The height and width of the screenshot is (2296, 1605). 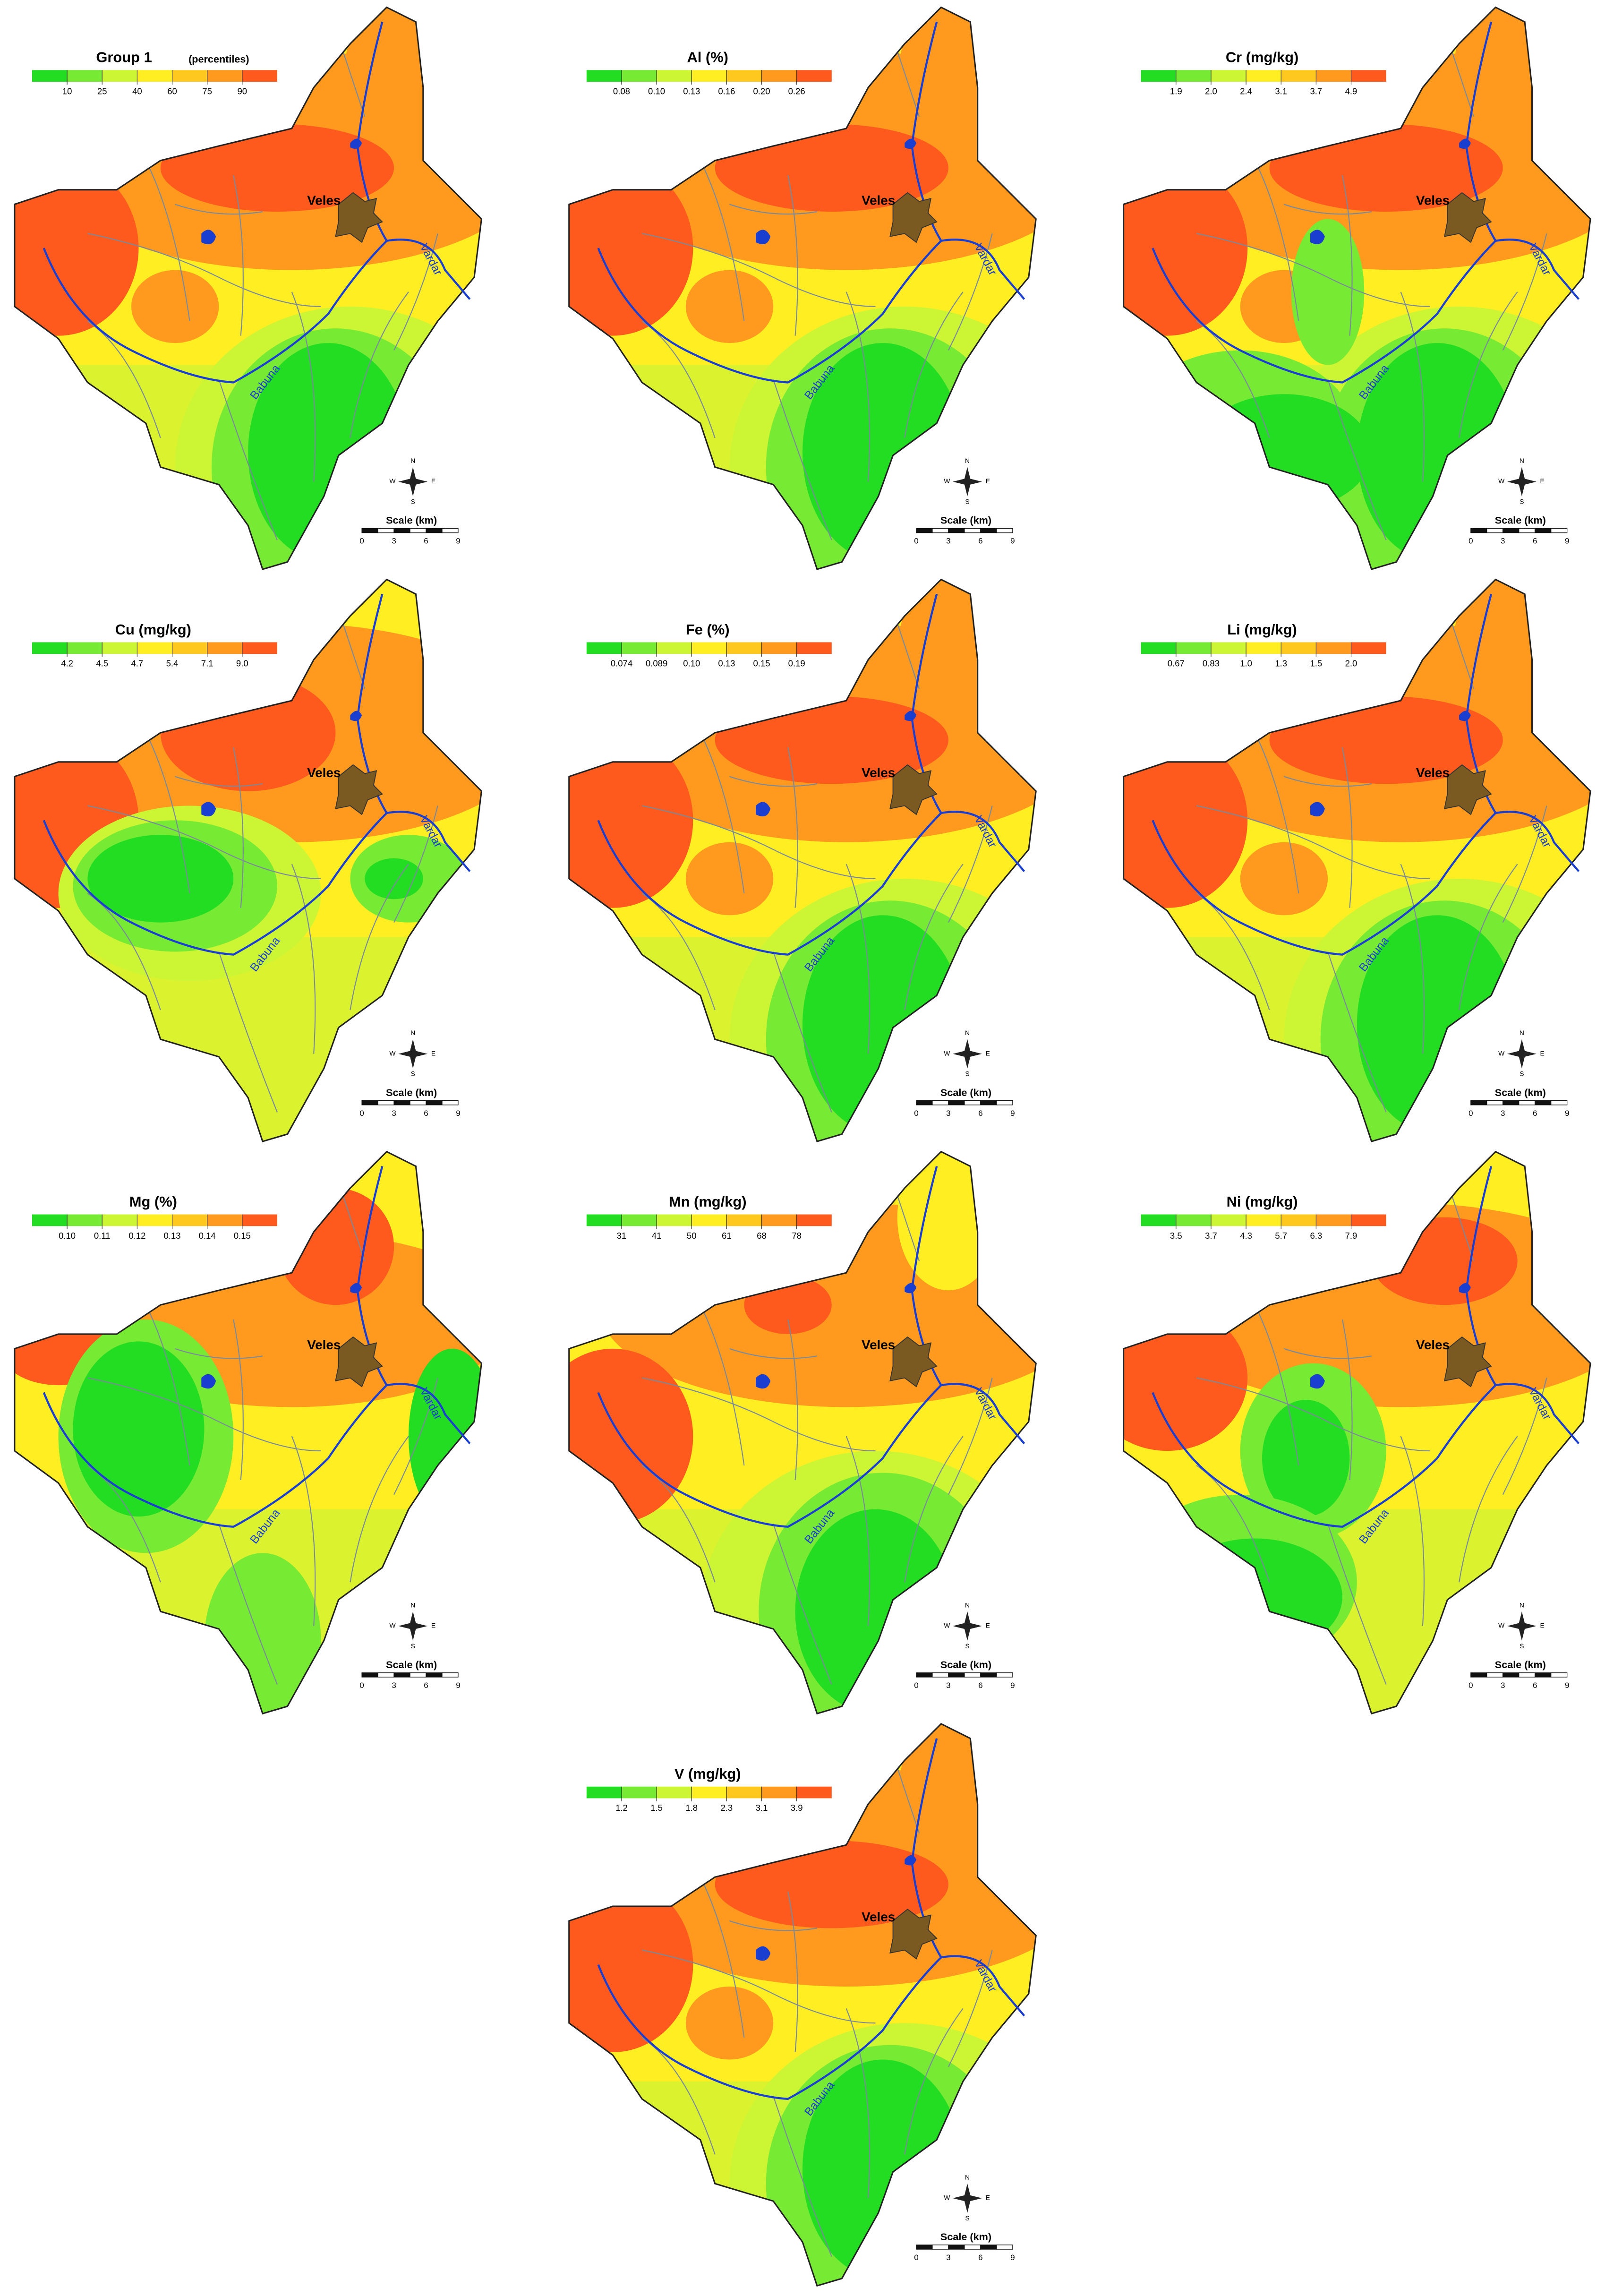 What do you see at coordinates (1246, 1236) in the screenshot?
I see `legend-label: 4.3` at bounding box center [1246, 1236].